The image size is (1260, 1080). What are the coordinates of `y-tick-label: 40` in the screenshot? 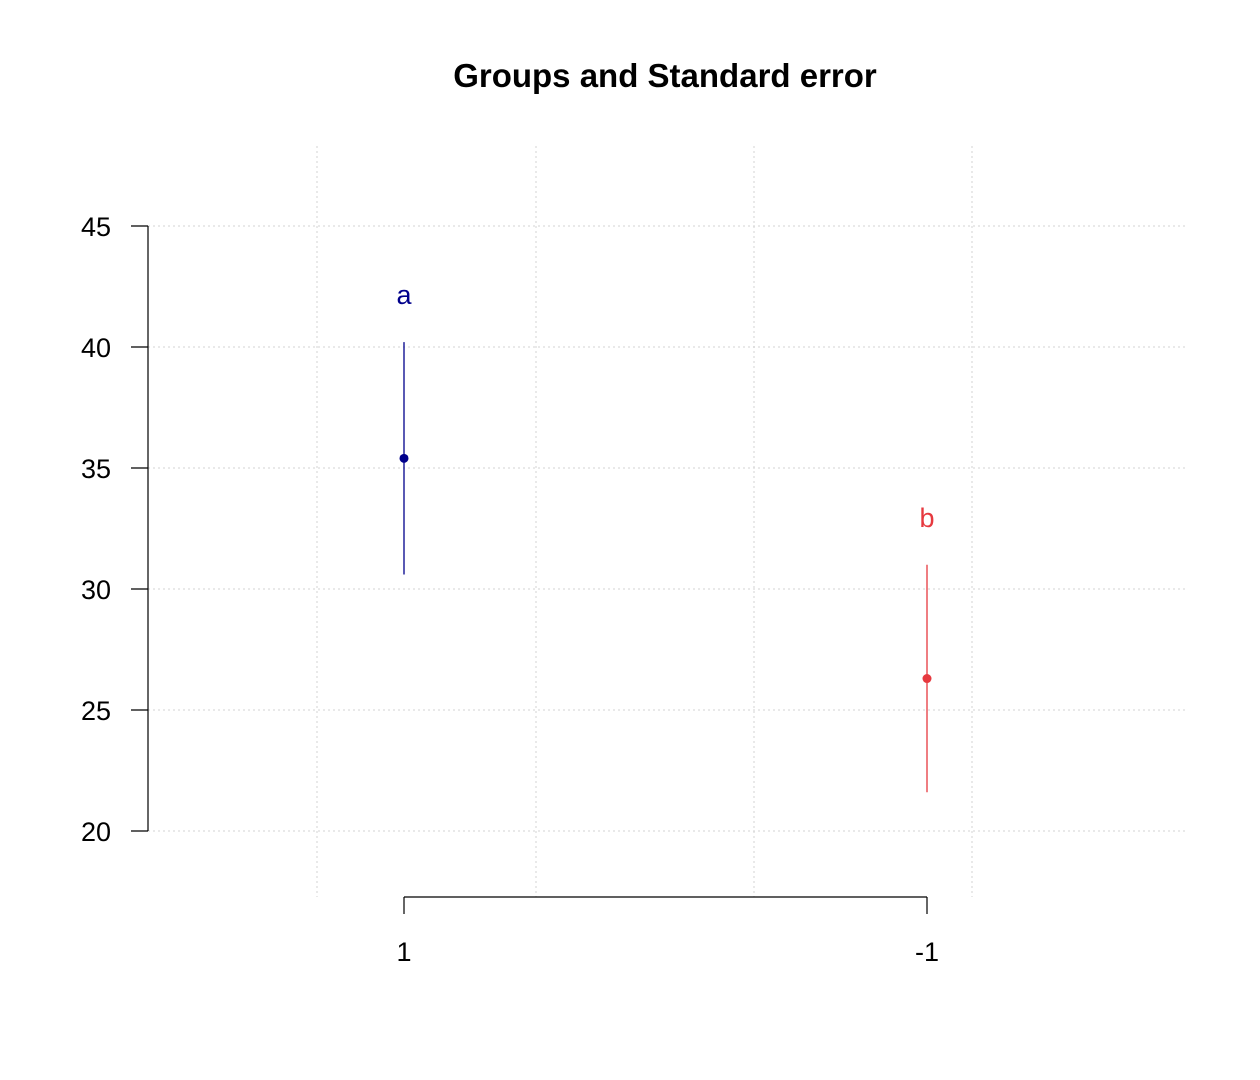 It's located at (96, 348).